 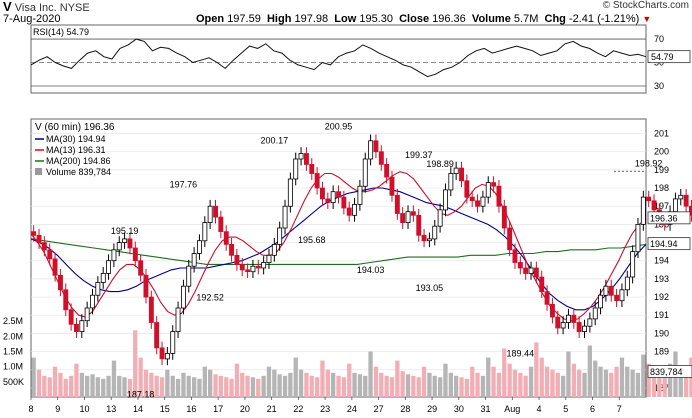 I want to click on high-label: High, so click(x=279, y=19).